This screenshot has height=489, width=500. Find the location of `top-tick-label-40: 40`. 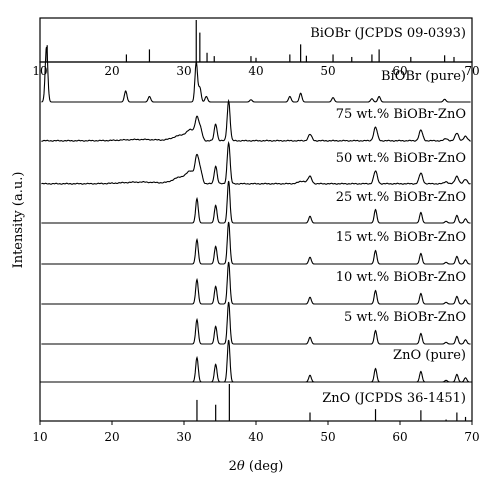

top-tick-label-40: 40 is located at coordinates (255, 71).